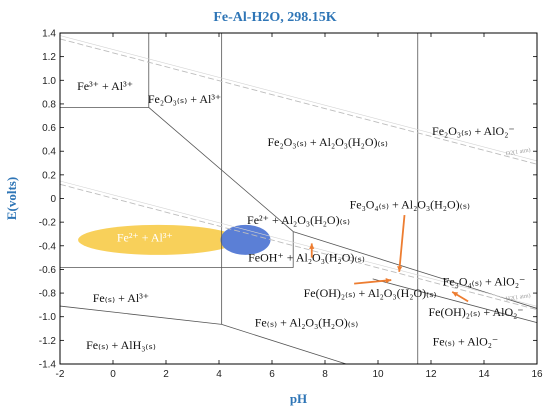  Describe the element at coordinates (48, 341) in the screenshot. I see `y-tick-label-13: -1.2` at that location.